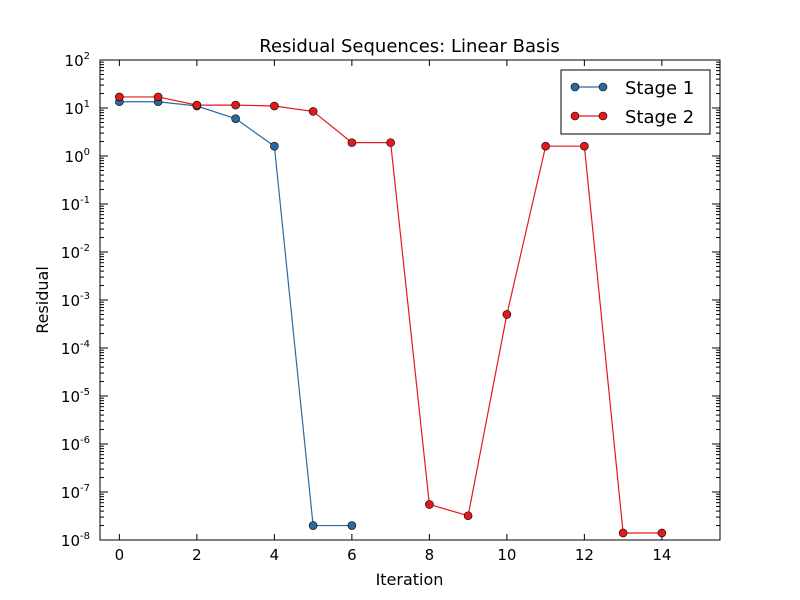 The height and width of the screenshot is (600, 800). Describe the element at coordinates (409, 46) in the screenshot. I see `chart-title: Residual Sequences: Linear Basis` at that location.